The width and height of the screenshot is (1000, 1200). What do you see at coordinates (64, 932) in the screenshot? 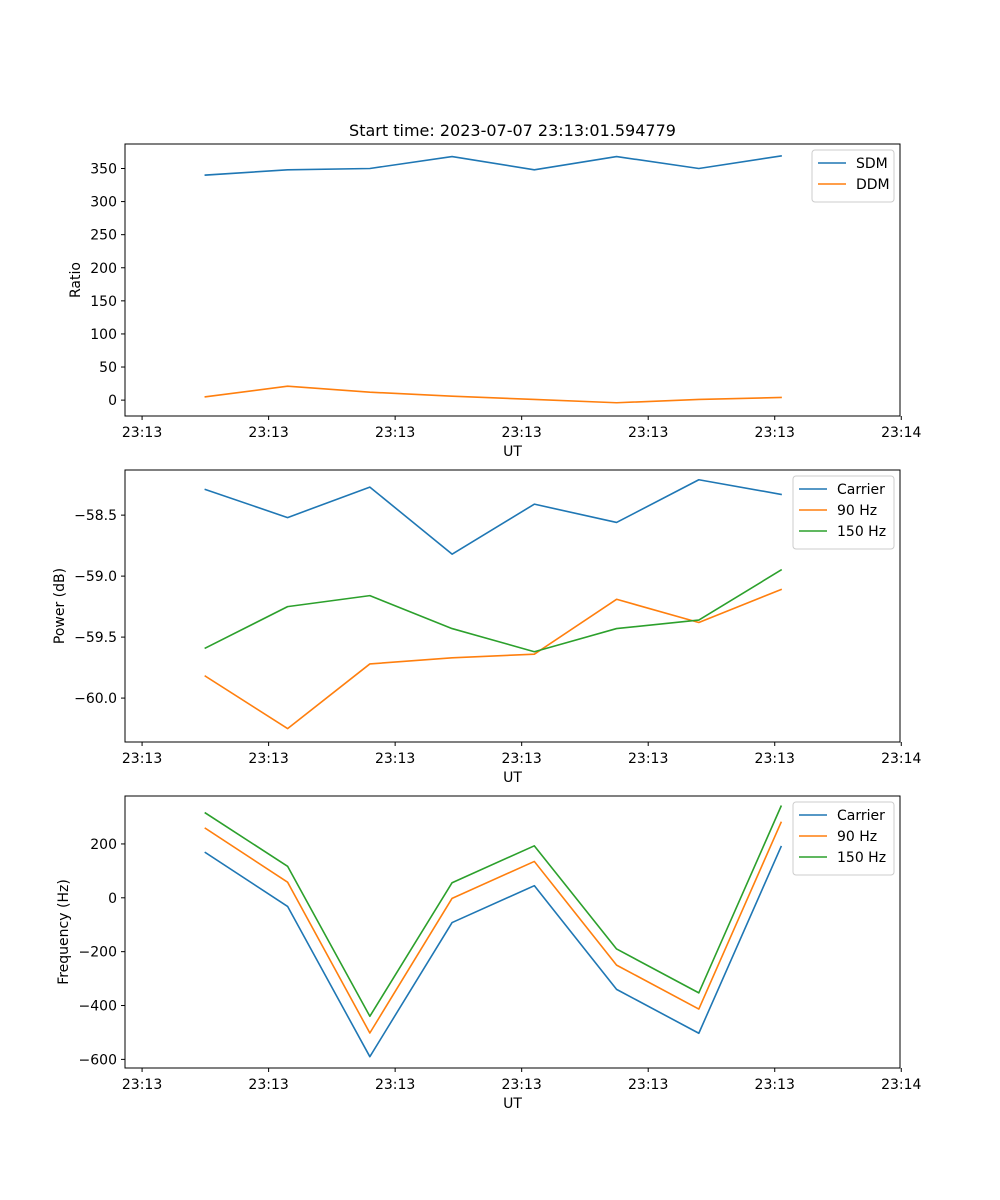
I see `chart-3-y-axis-label: Frequency (Hz)` at bounding box center [64, 932].